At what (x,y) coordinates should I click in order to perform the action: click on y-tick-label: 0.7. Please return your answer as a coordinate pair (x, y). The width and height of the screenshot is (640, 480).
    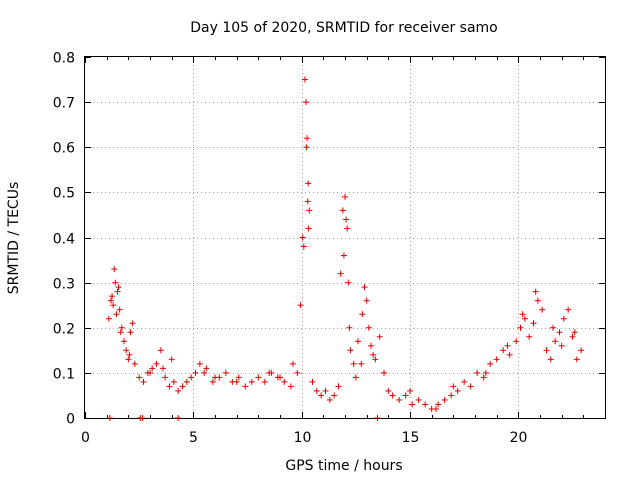
    Looking at the image, I should click on (64, 104).